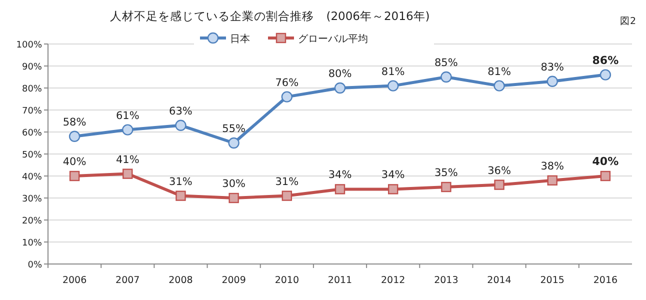 This screenshot has width=646, height=300. What do you see at coordinates (605, 280) in the screenshot?
I see `x-tick-label: 2016` at bounding box center [605, 280].